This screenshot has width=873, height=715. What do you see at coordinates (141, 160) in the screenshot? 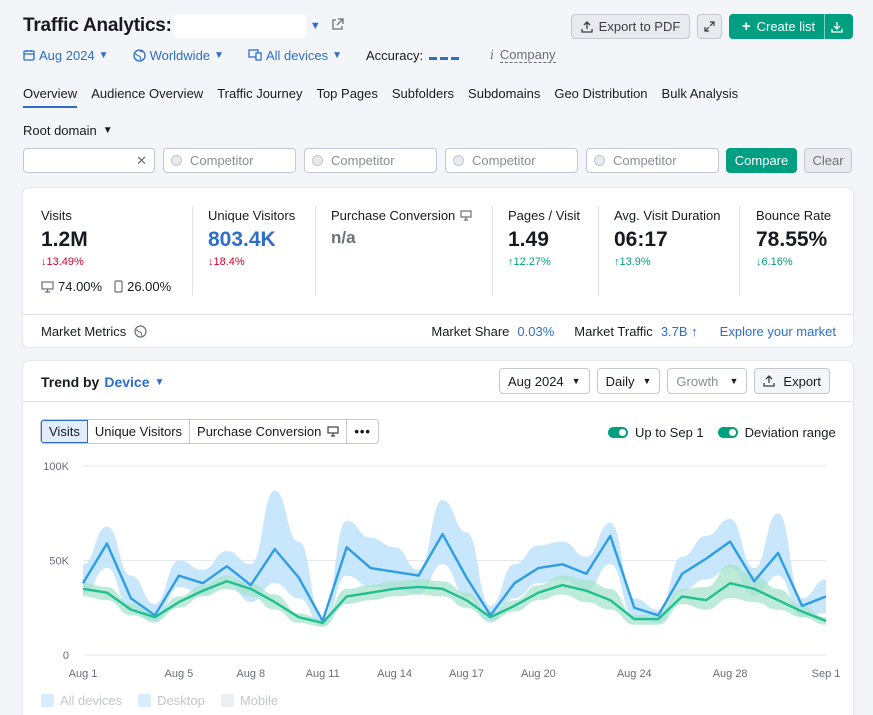
I see `clear-input-icon: ✕` at bounding box center [141, 160].